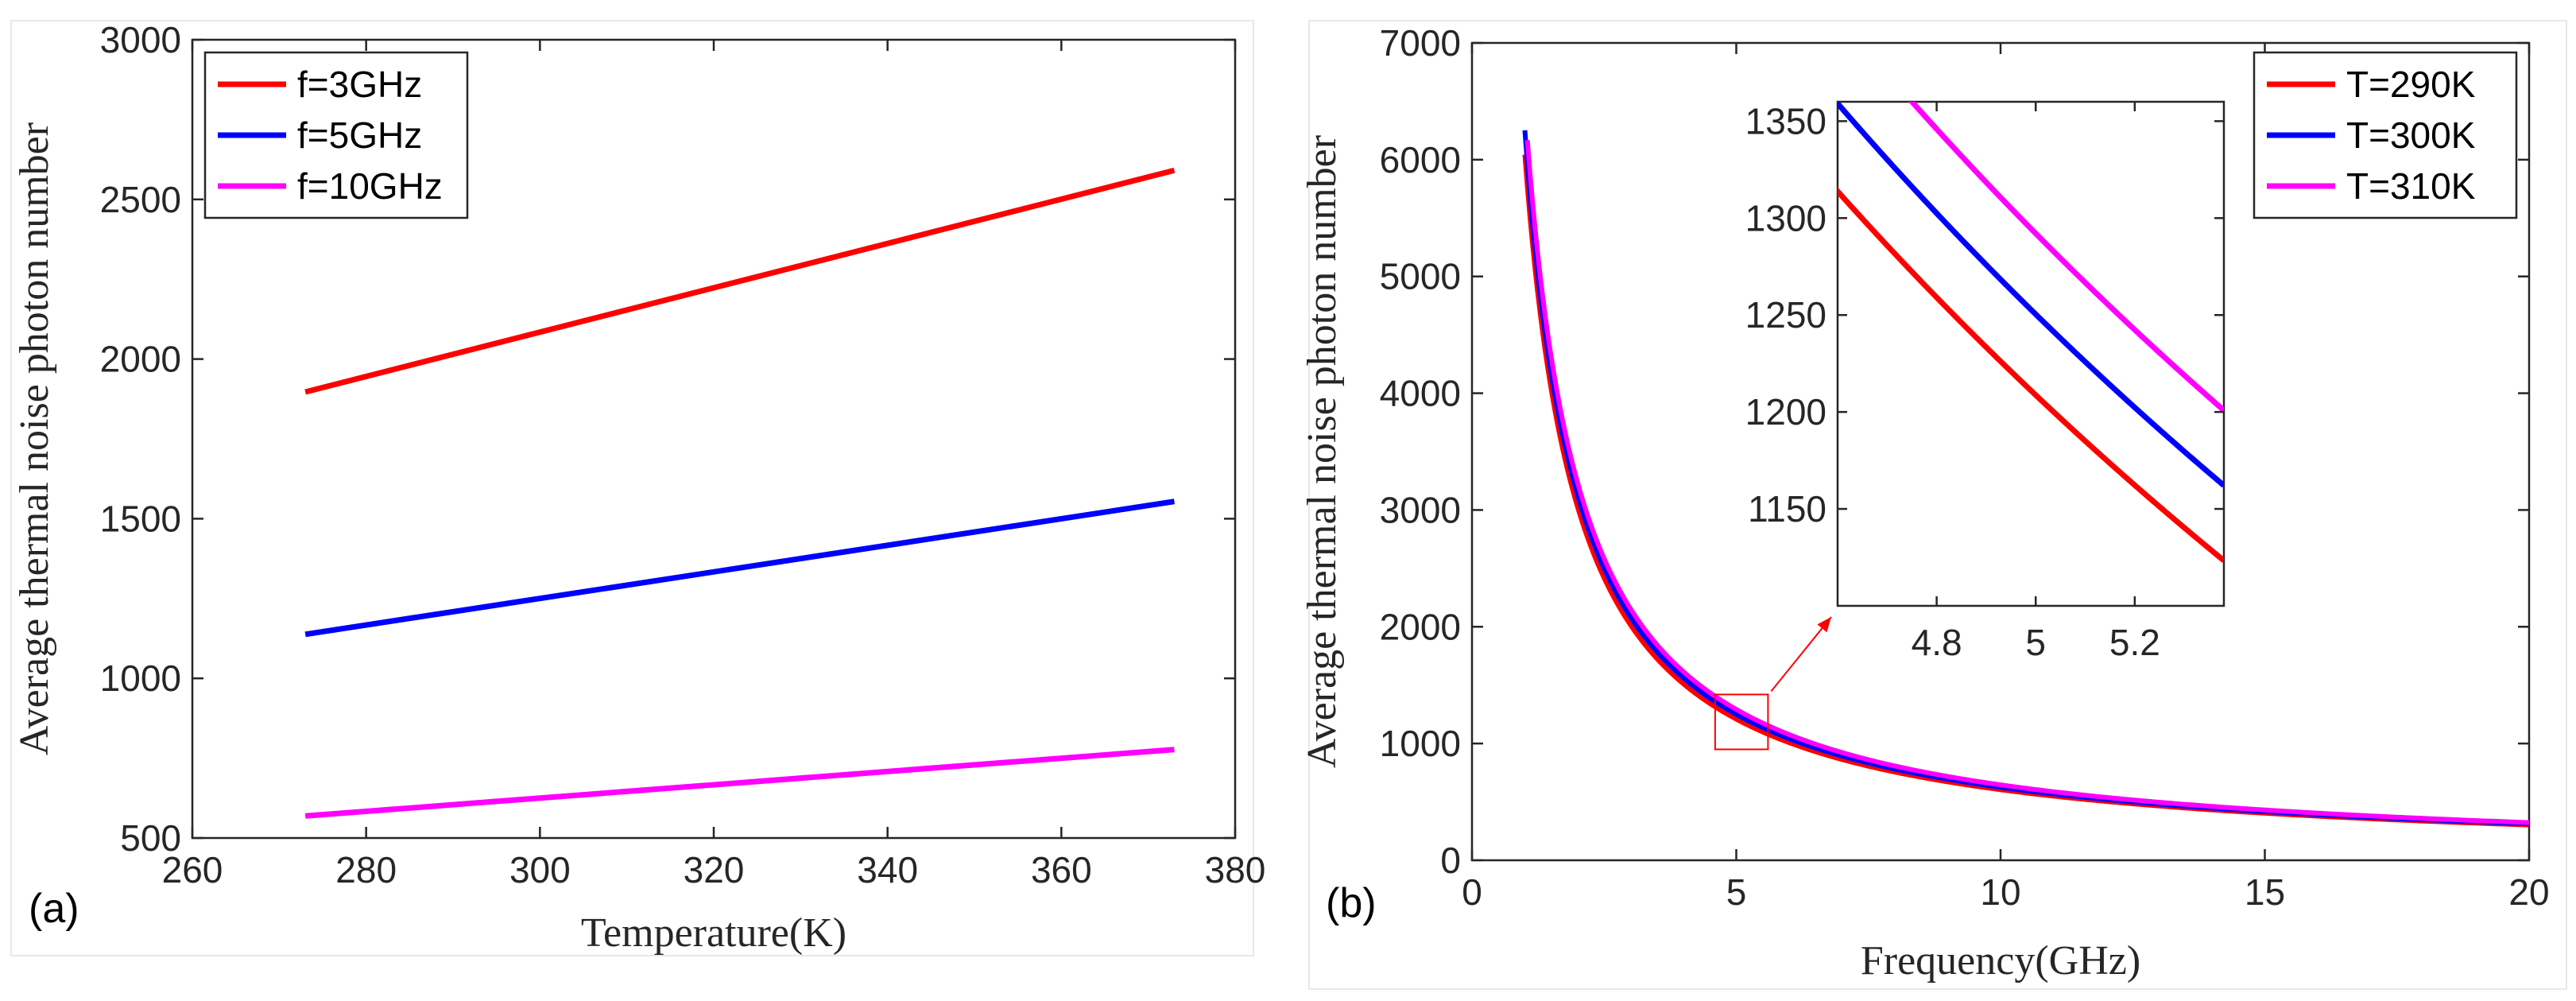 This screenshot has height=1001, width=2576. Describe the element at coordinates (140, 39) in the screenshot. I see `panel-a-y-tick-label: 3000` at that location.